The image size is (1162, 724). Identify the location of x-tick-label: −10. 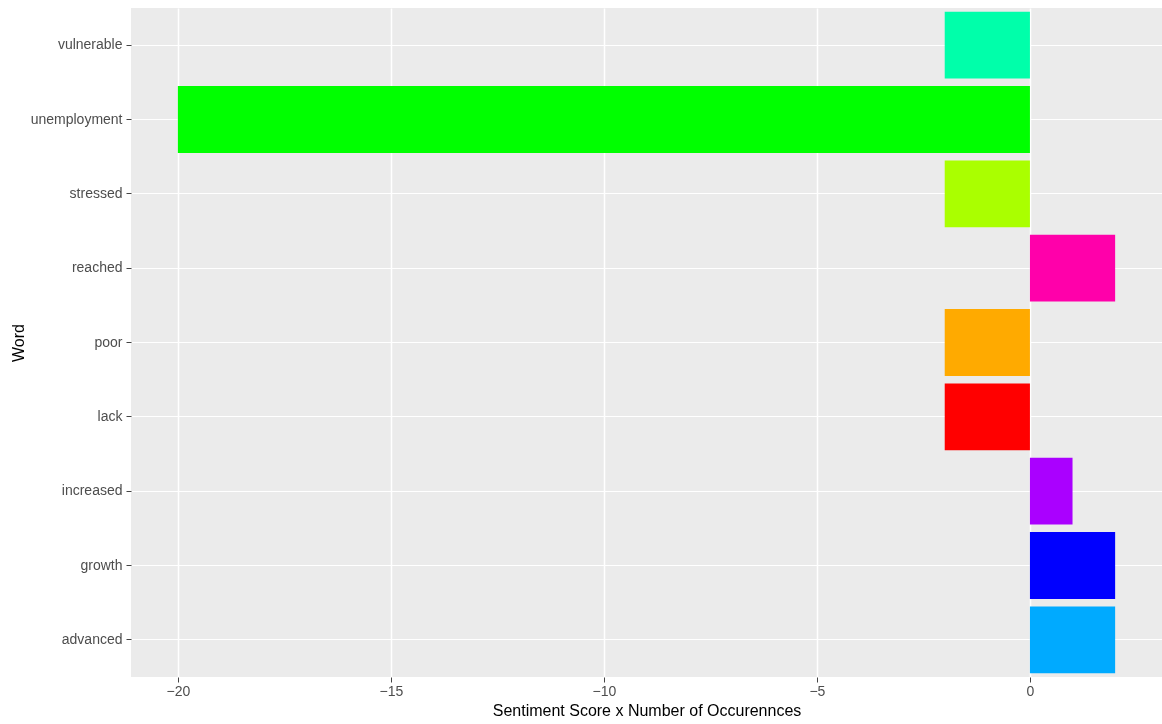
(604, 690).